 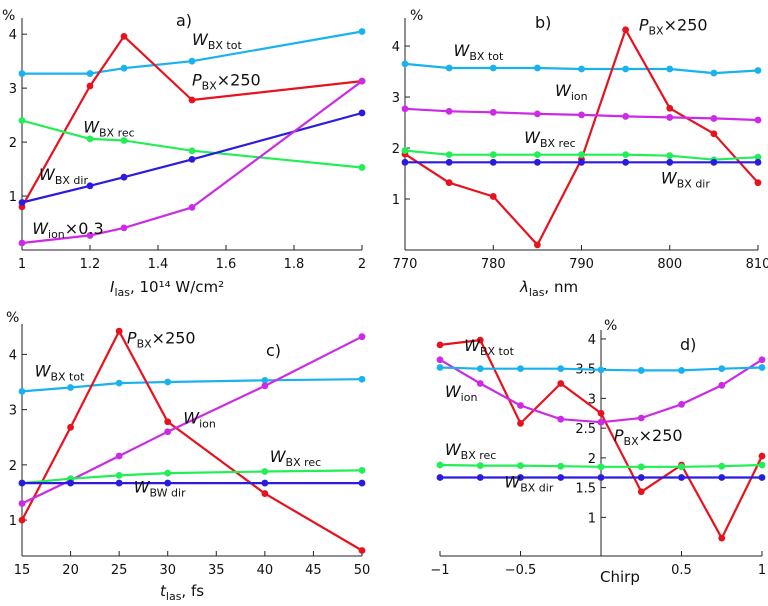 What do you see at coordinates (294, 264) in the screenshot?
I see `x-tick-label: 1.8` at bounding box center [294, 264].